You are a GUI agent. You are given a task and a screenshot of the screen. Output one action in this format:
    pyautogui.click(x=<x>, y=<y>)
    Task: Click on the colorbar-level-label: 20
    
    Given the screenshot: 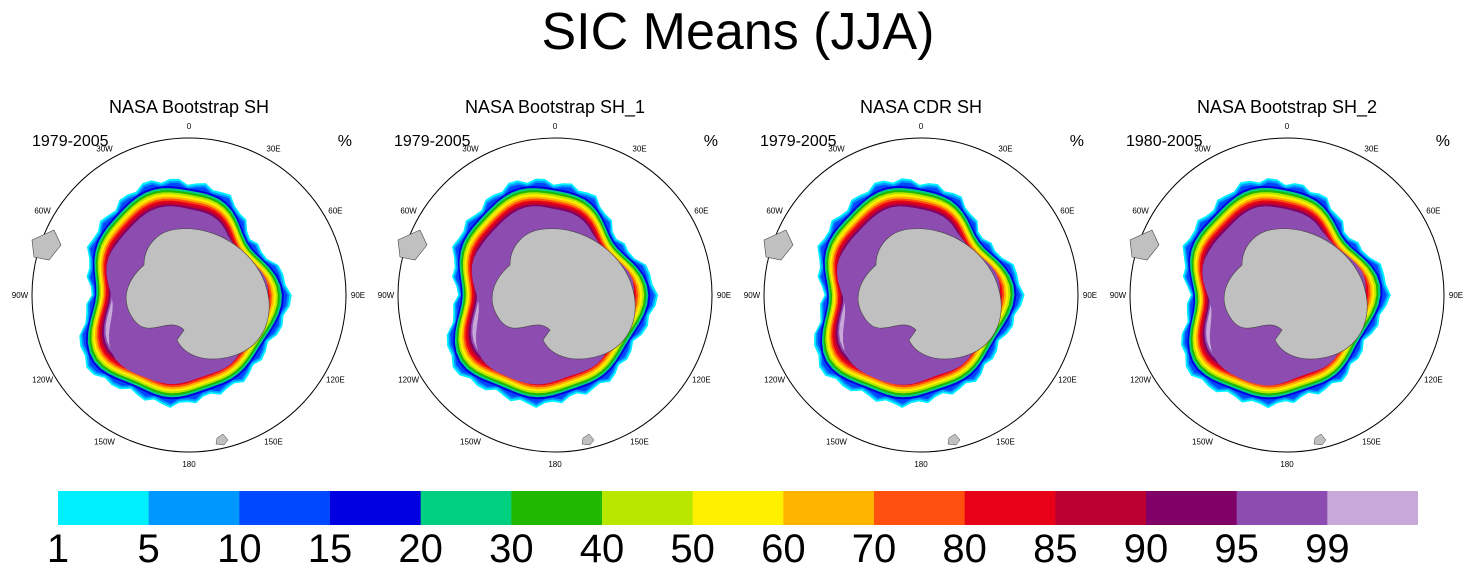 What is the action you would take?
    pyautogui.click(x=420, y=549)
    